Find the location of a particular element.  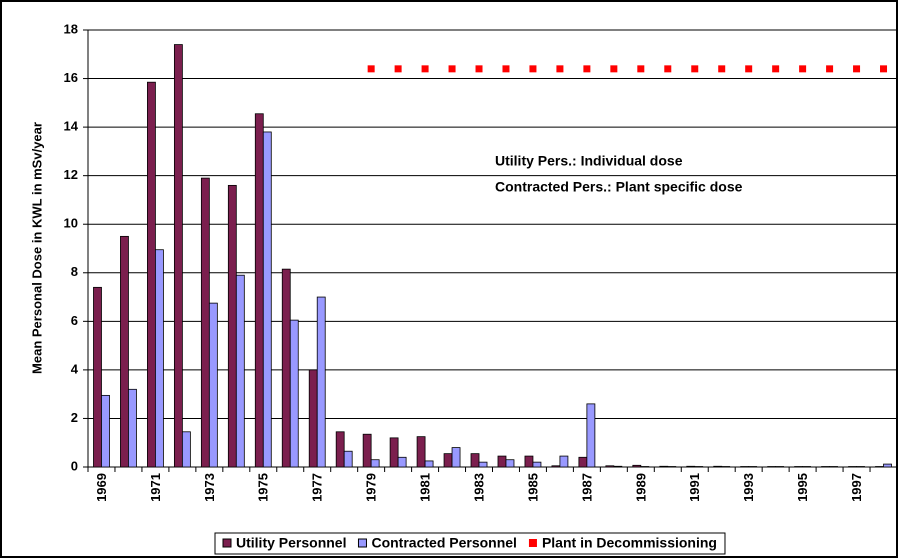

legend-label: Plant in Decommissioning is located at coordinates (629, 543).